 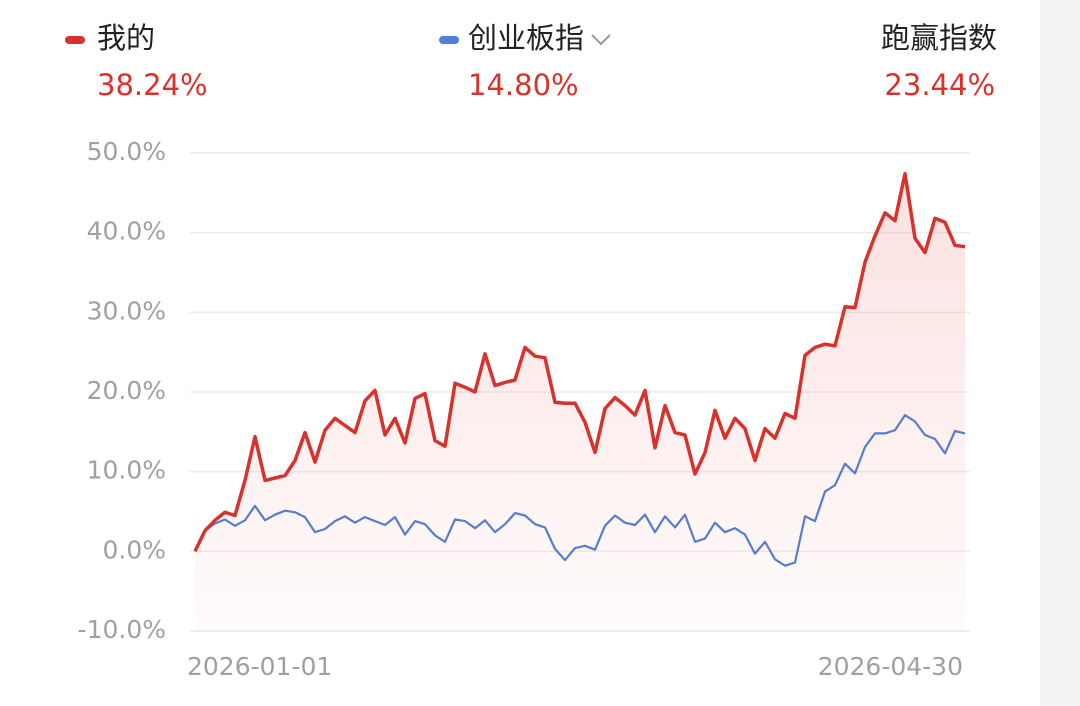 What do you see at coordinates (890, 666) in the screenshot?
I see `x-tick-label: 2026-04-30` at bounding box center [890, 666].